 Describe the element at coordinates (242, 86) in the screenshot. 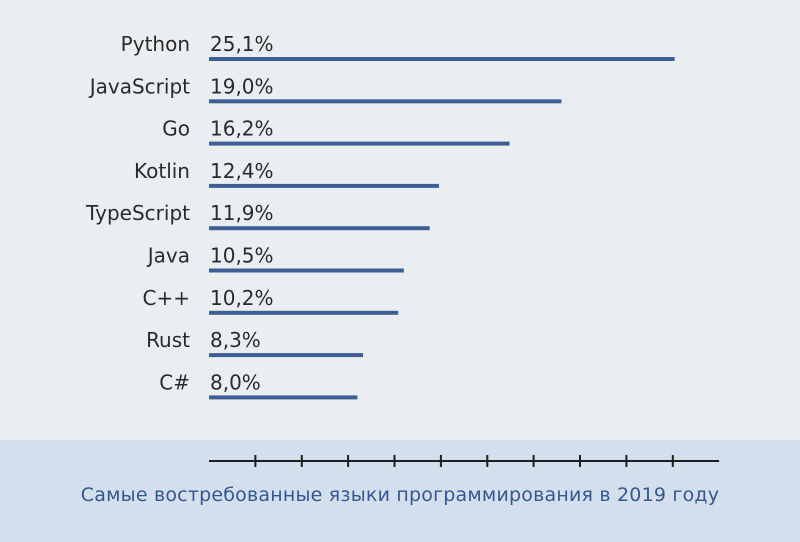

I see `data-label: 19,0%` at that location.